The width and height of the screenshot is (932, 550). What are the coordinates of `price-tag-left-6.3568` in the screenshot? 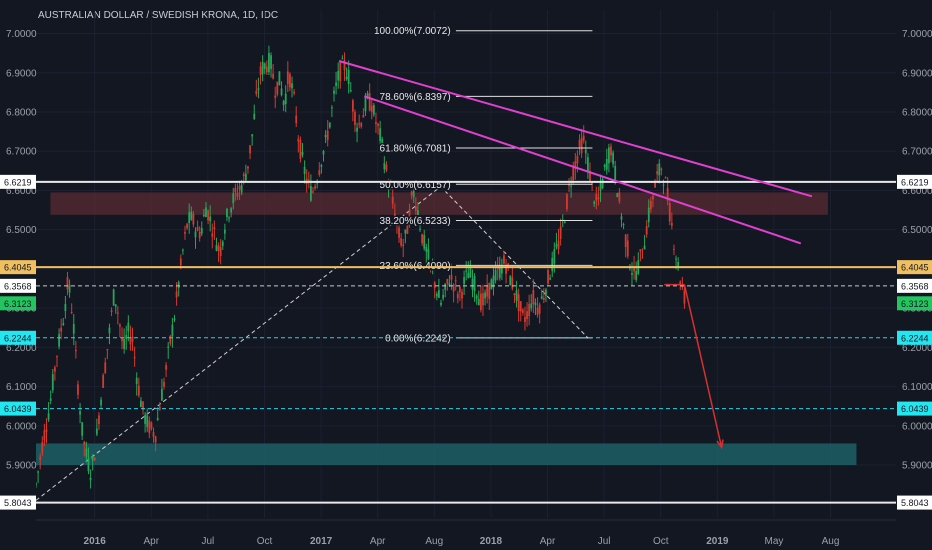 It's located at (18, 285).